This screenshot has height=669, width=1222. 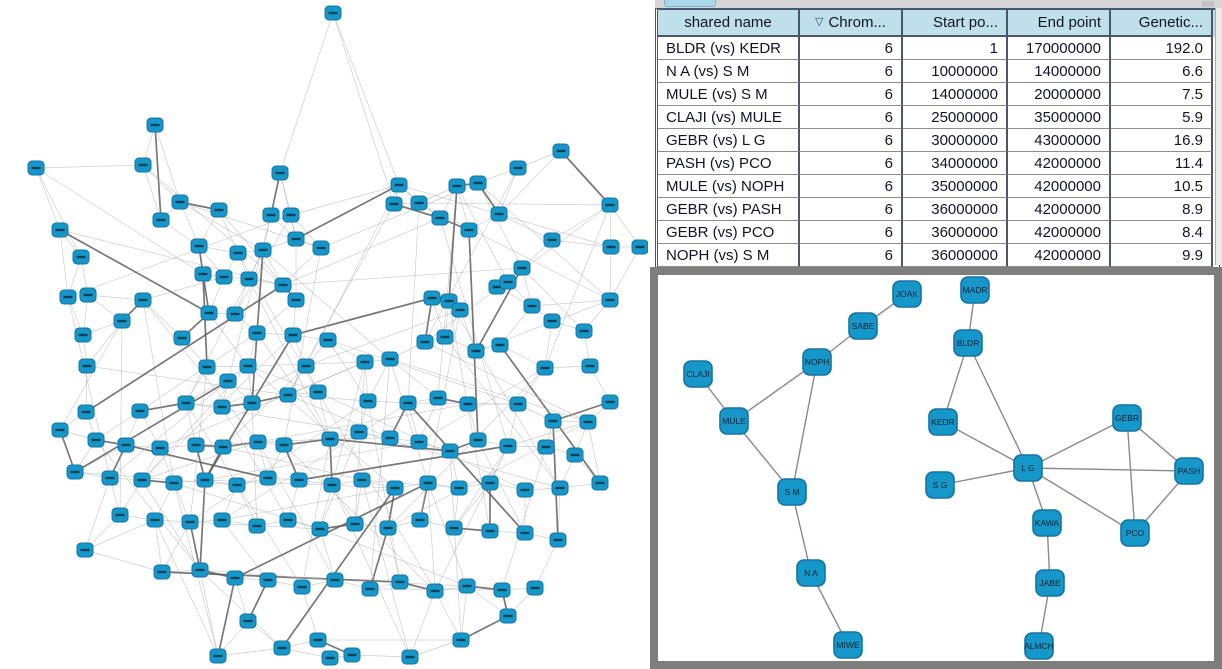 I want to click on table-cell: CLAJI (vs) MULE, so click(x=729, y=117).